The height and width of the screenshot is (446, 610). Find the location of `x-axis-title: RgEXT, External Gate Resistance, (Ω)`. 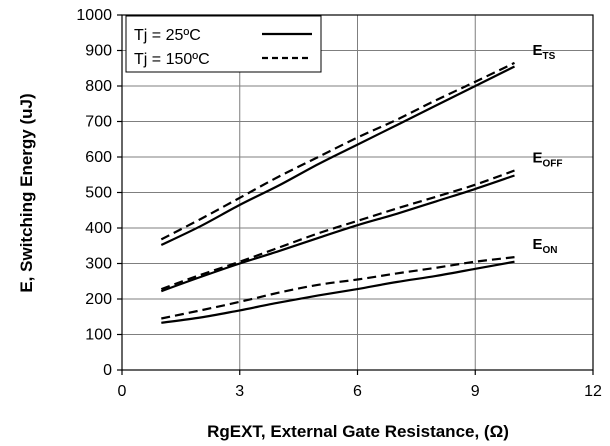

x-axis-title: RgEXT, External Gate Resistance, (Ω) is located at coordinates (358, 431).